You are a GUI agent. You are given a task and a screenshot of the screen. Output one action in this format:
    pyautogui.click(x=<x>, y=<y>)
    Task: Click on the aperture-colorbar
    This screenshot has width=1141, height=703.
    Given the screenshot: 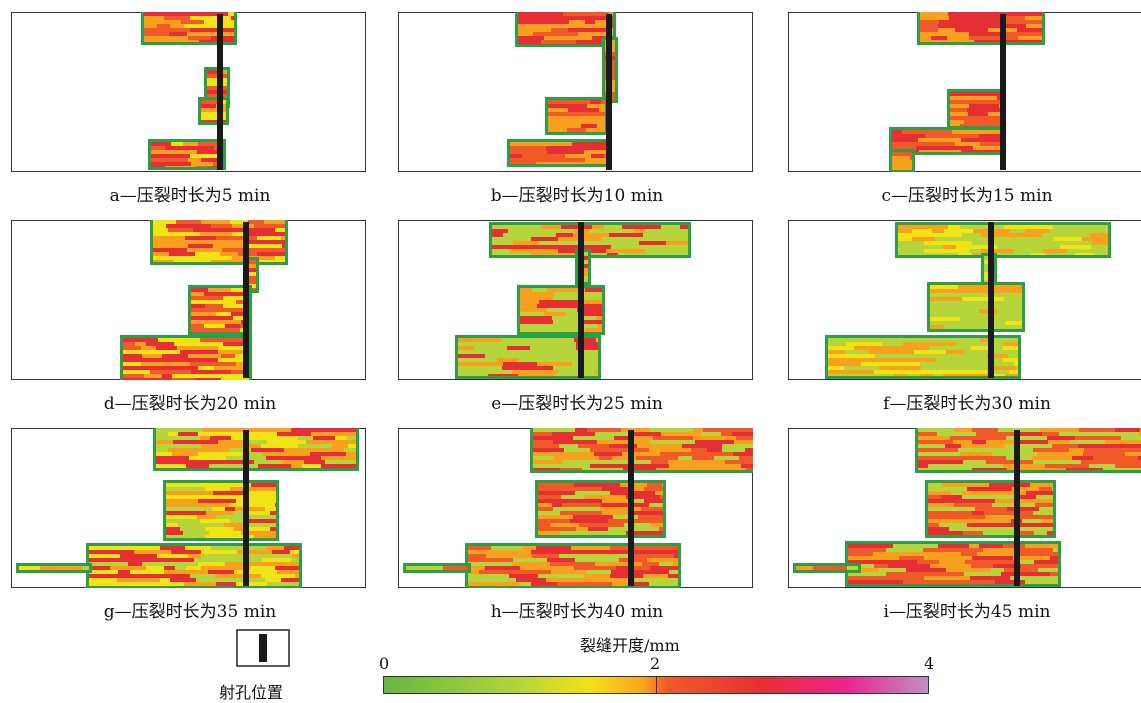 What is the action you would take?
    pyautogui.click(x=656, y=685)
    